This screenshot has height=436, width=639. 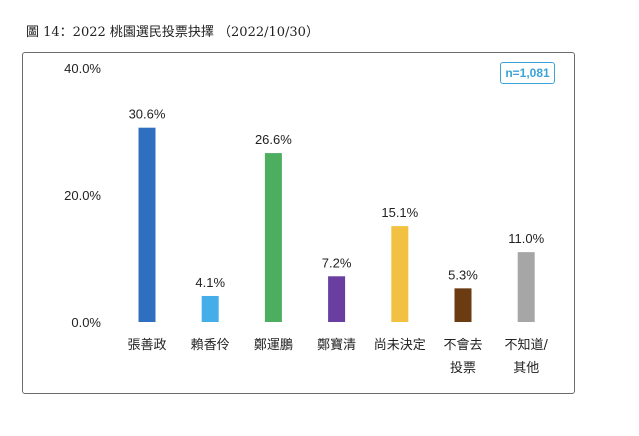 What do you see at coordinates (273, 345) in the screenshot?
I see `category-label: 鄭運鵬` at bounding box center [273, 345].